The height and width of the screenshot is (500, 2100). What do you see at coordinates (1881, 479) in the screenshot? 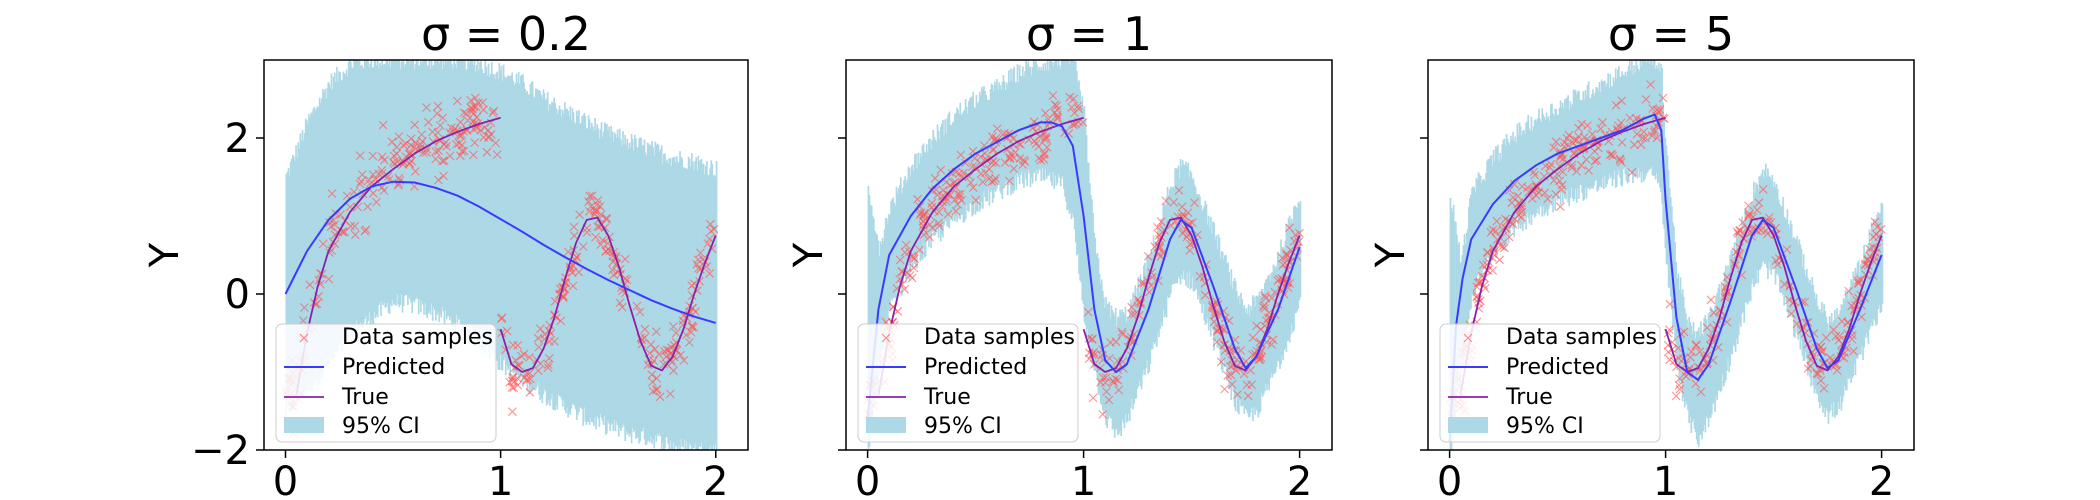
I see `x-tick-label: 2` at bounding box center [1881, 479].